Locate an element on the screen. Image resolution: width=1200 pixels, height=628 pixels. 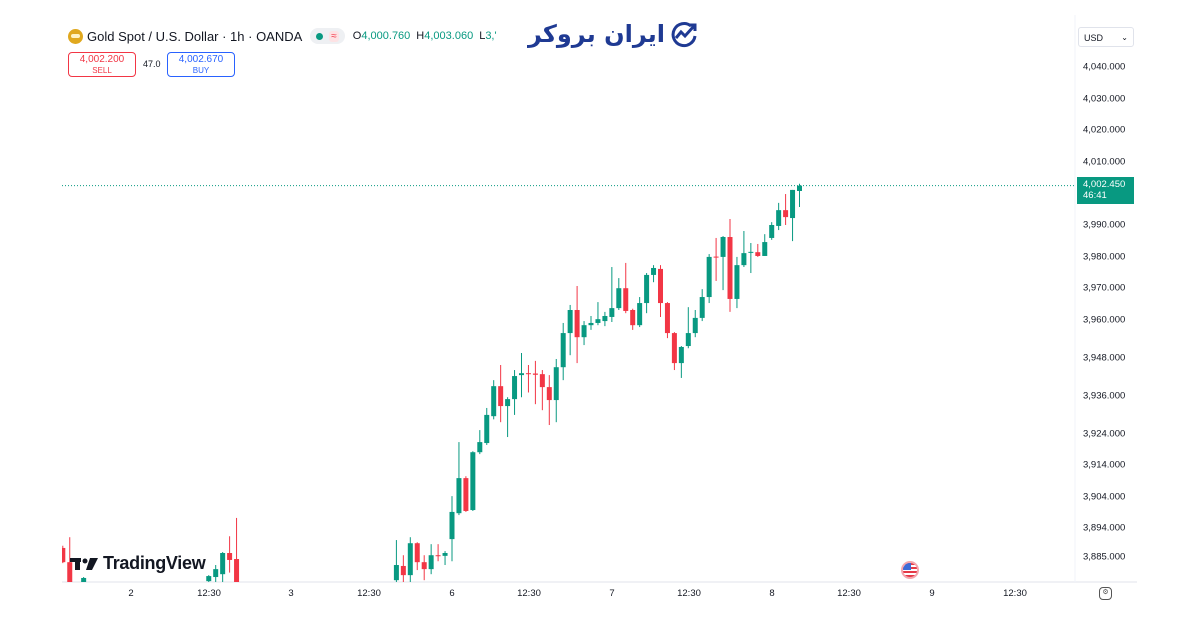
symbol-title: Gold Spot / U.S. Dollar · 1h · OANDA is located at coordinates (195, 36).